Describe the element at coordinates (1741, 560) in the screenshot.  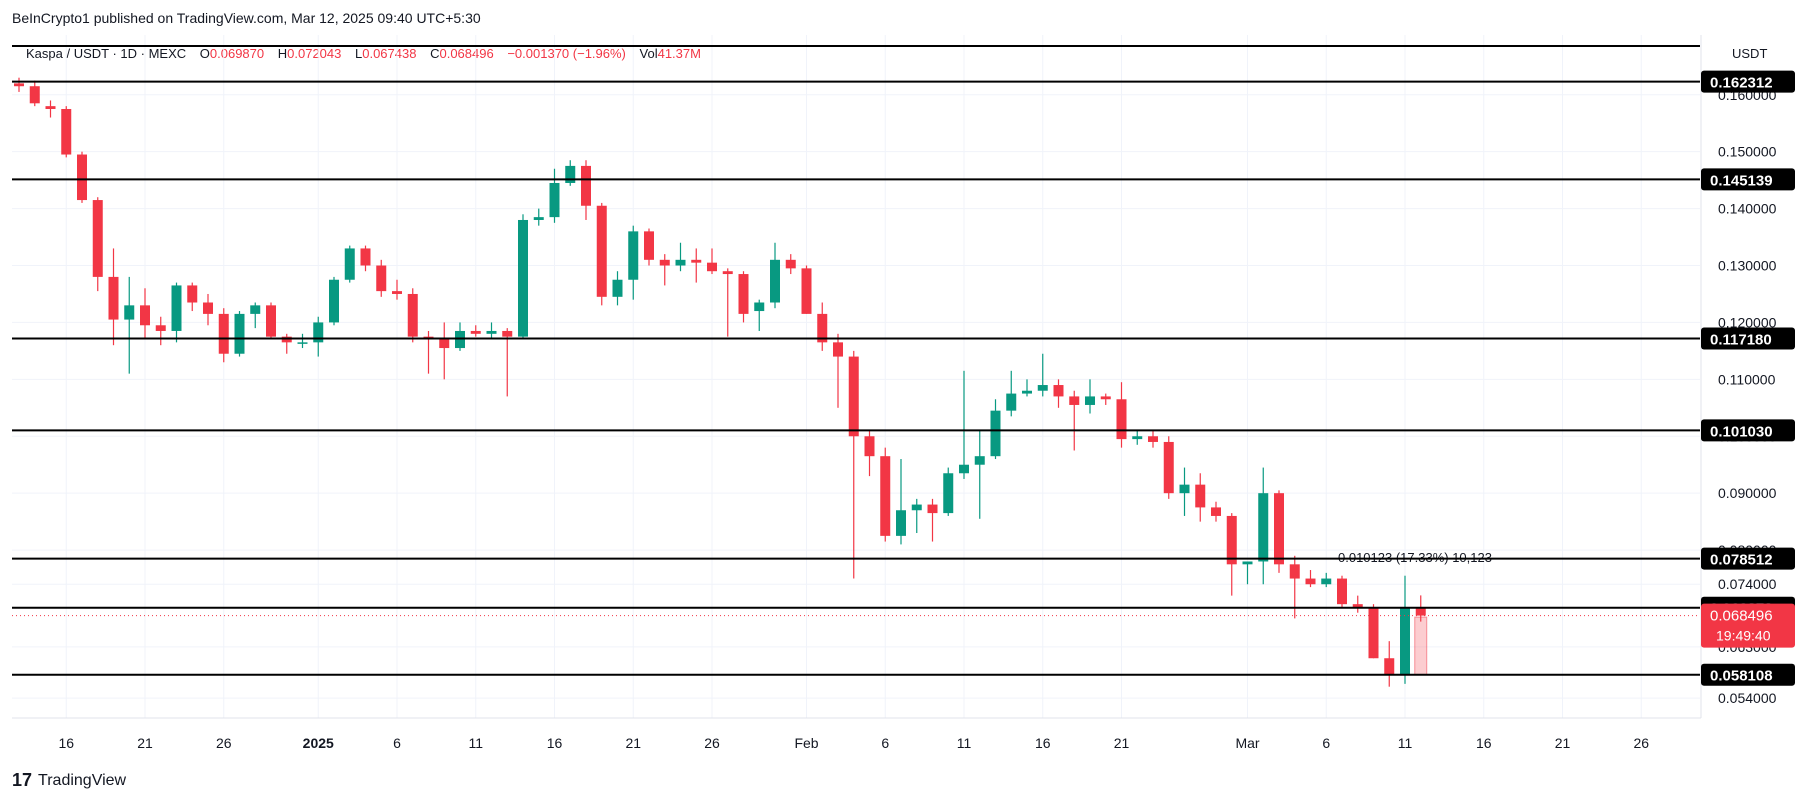
I see `level-price-label: 0.078512` at that location.